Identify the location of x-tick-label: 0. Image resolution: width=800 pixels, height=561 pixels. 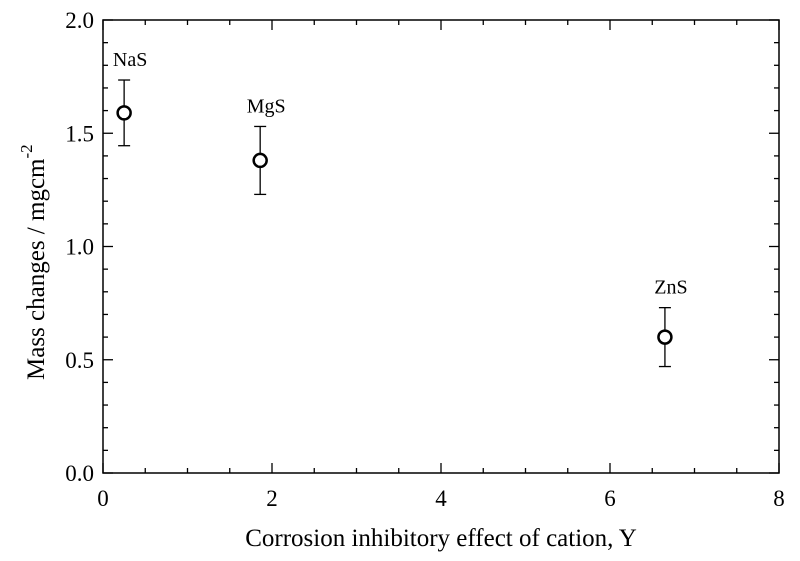
(103, 498).